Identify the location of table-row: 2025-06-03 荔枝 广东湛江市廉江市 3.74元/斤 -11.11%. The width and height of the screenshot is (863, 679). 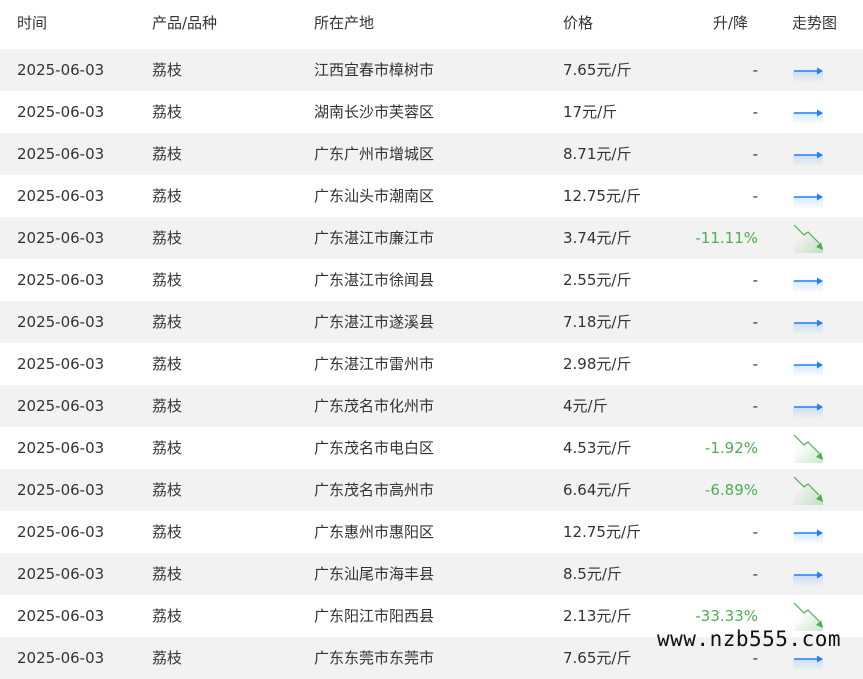
(431, 238).